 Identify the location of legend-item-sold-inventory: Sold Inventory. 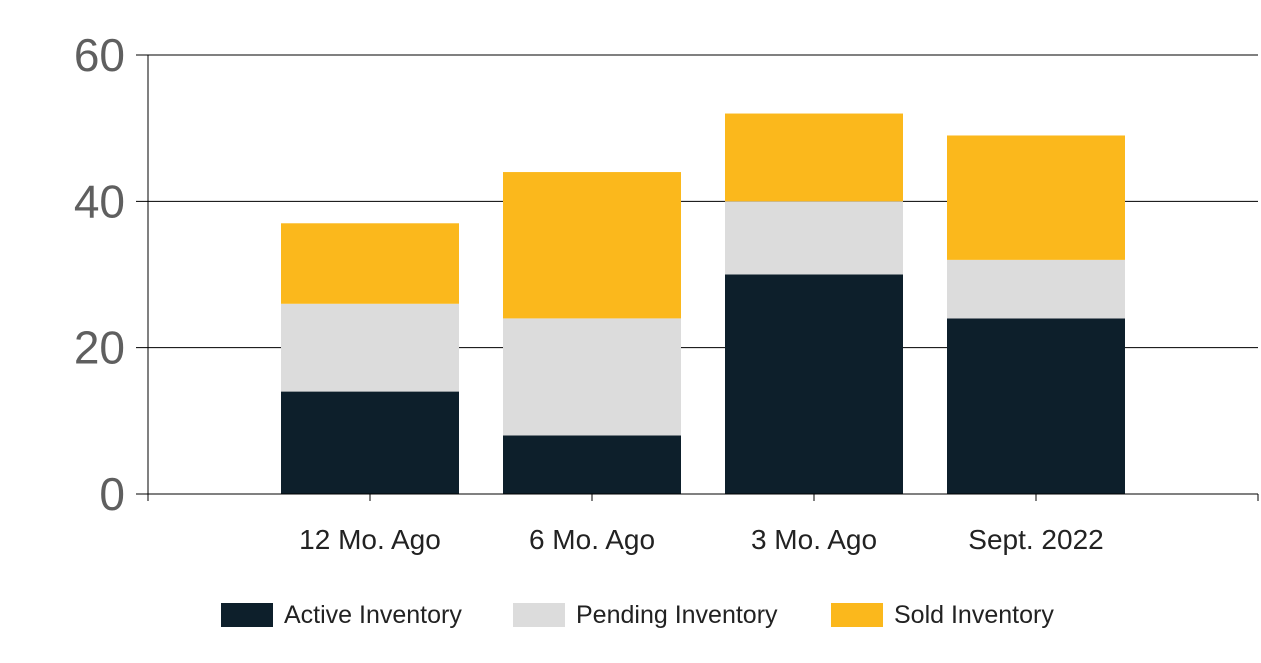
(942, 615).